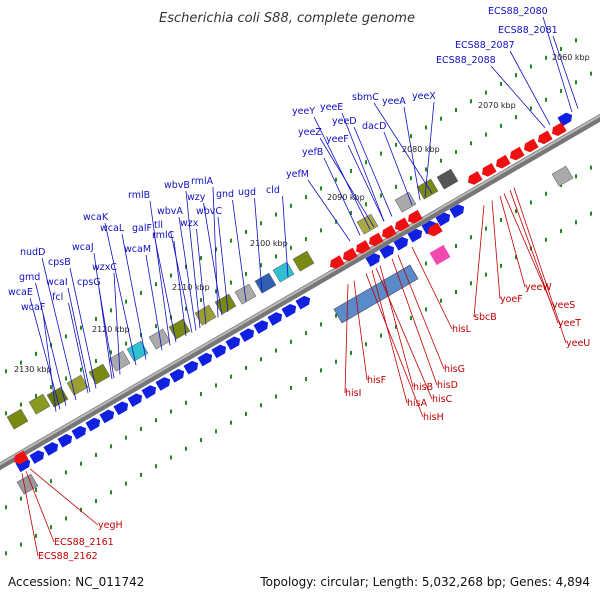 The width and height of the screenshot is (600, 600). What do you see at coordinates (376, 380) in the screenshot?
I see `gene-label-hisf: hisF` at bounding box center [376, 380].